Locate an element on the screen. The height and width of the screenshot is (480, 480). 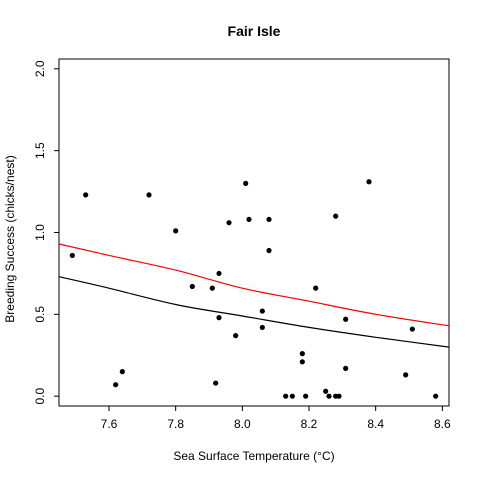
x-tick-label: 8.2 is located at coordinates (309, 424).